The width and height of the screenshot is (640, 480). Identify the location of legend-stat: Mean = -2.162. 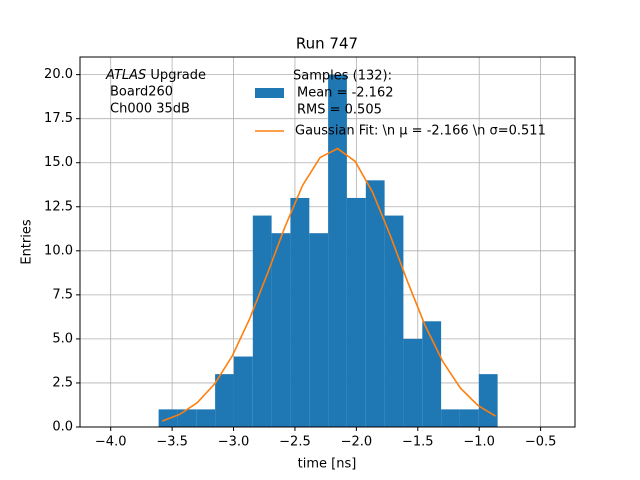
(345, 93).